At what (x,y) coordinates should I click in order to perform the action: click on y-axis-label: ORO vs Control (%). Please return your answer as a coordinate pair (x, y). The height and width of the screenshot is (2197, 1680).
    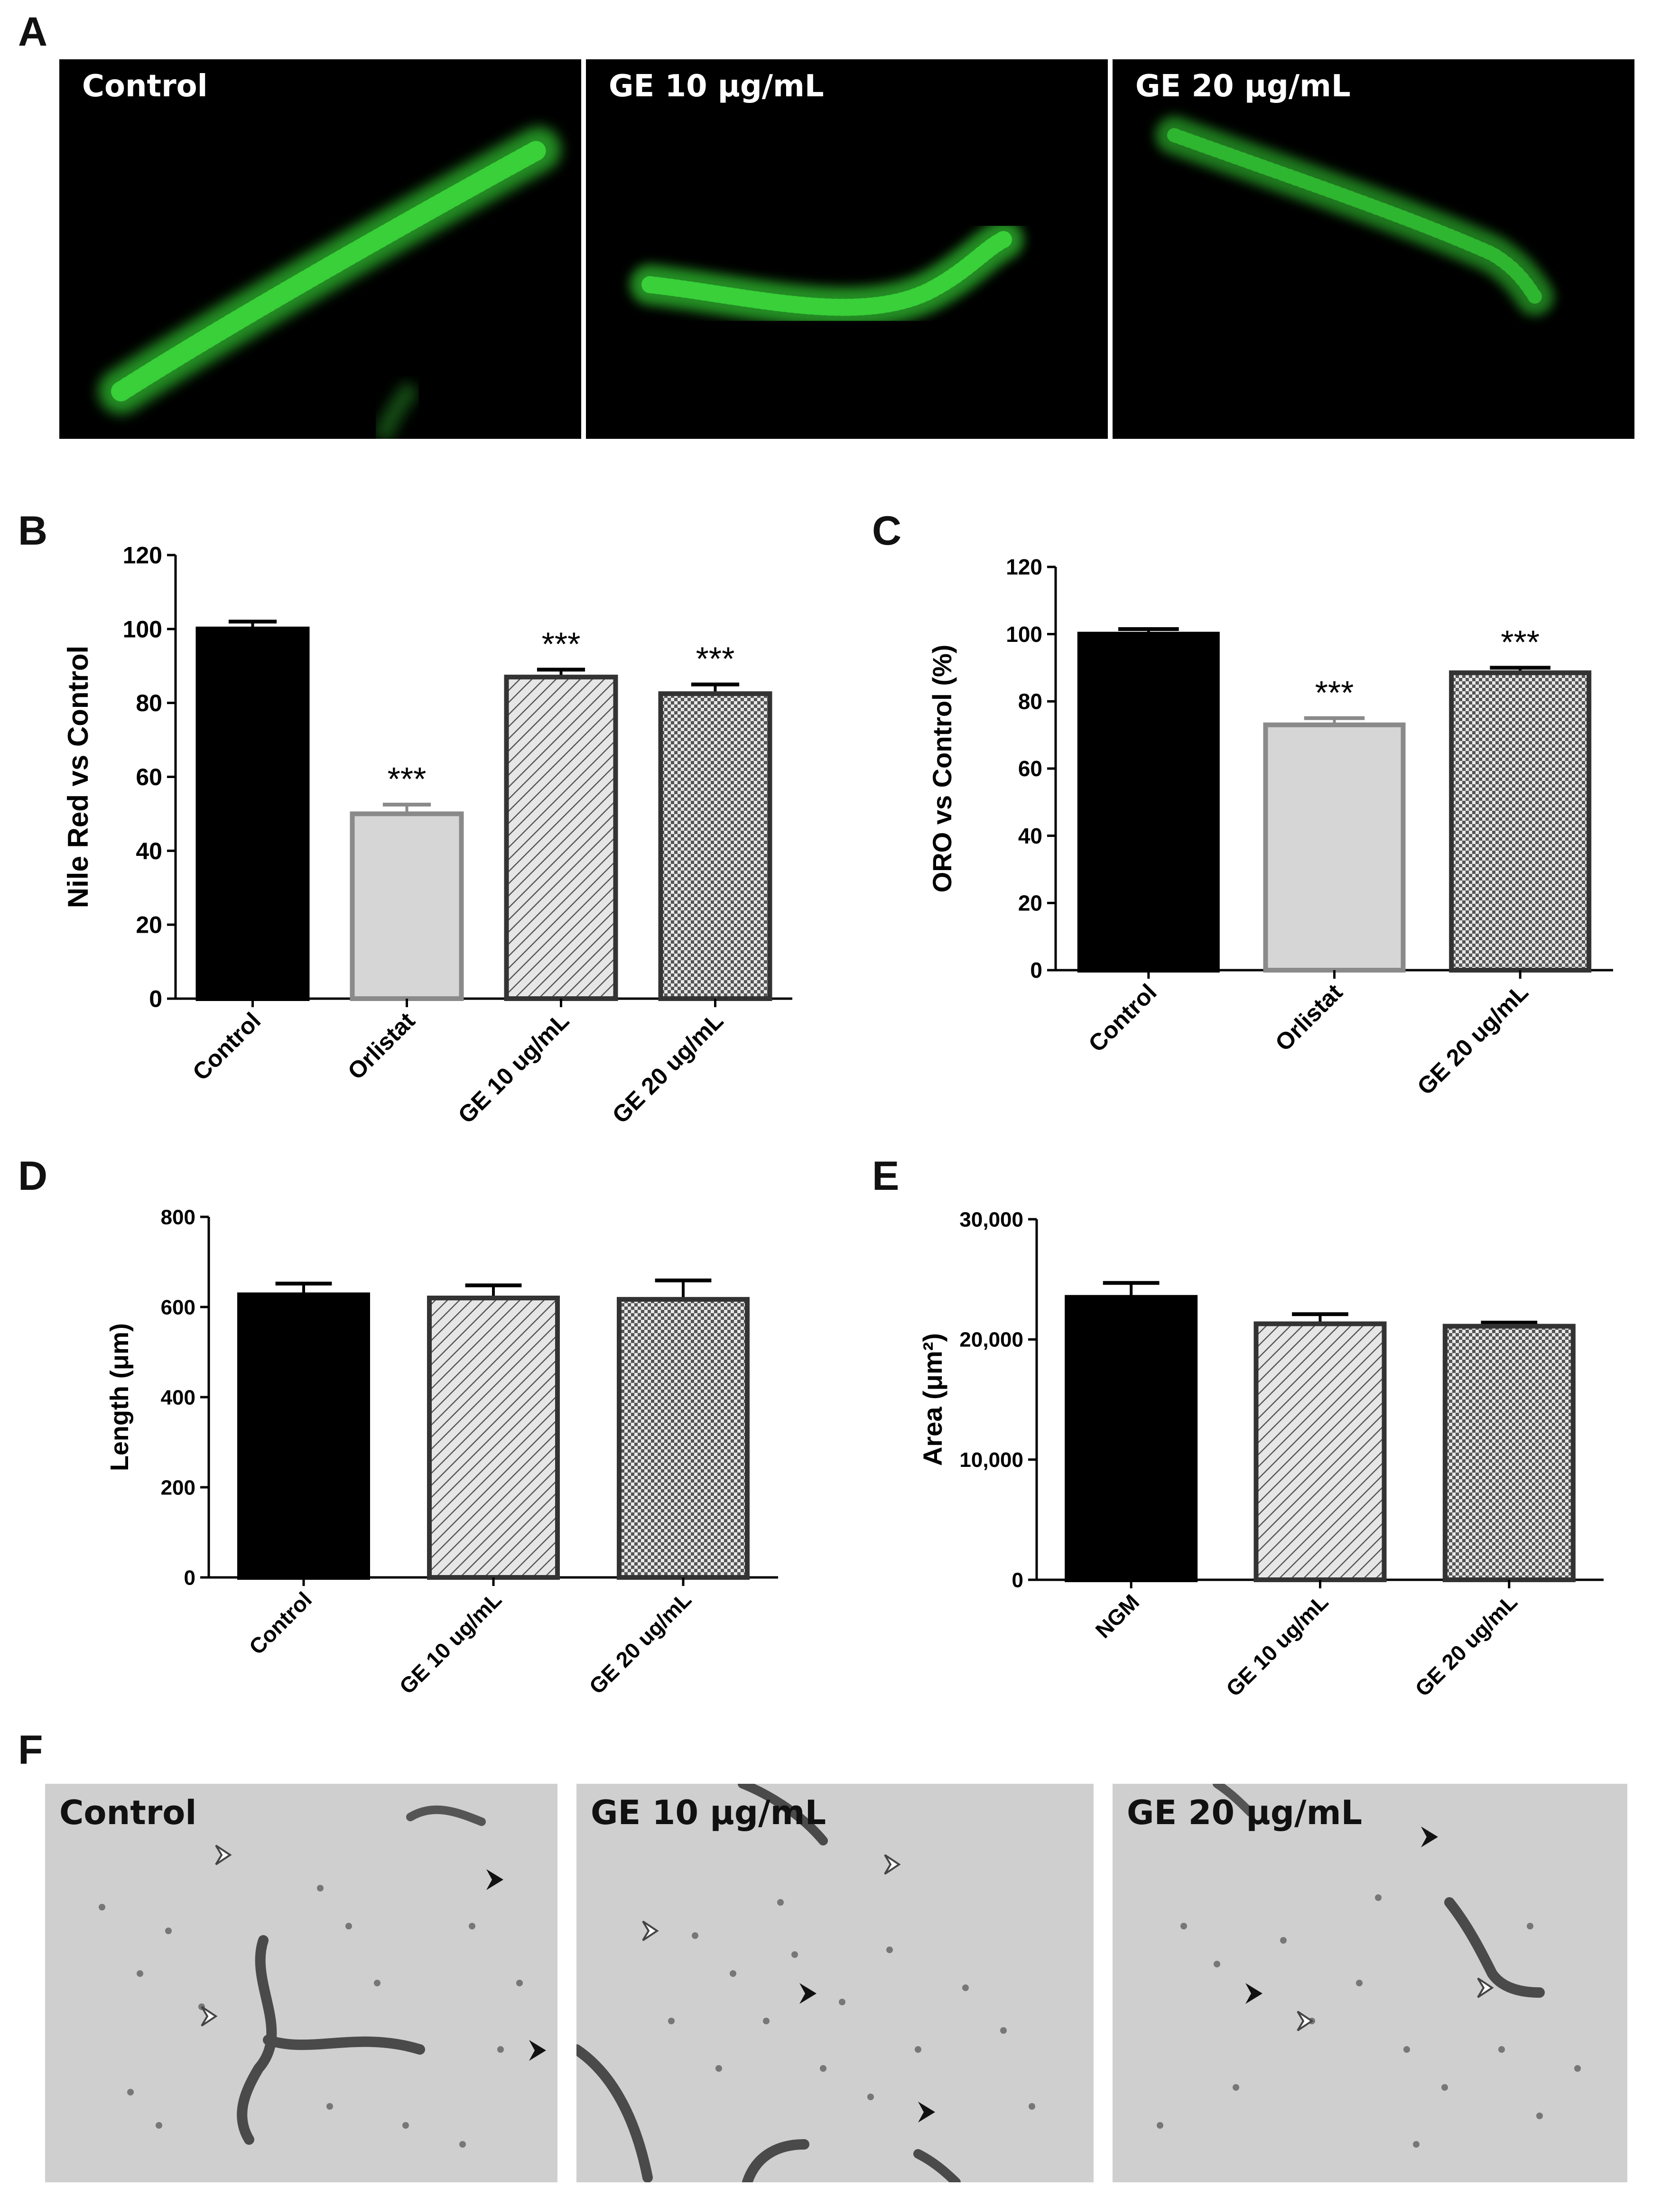
    Looking at the image, I should click on (942, 769).